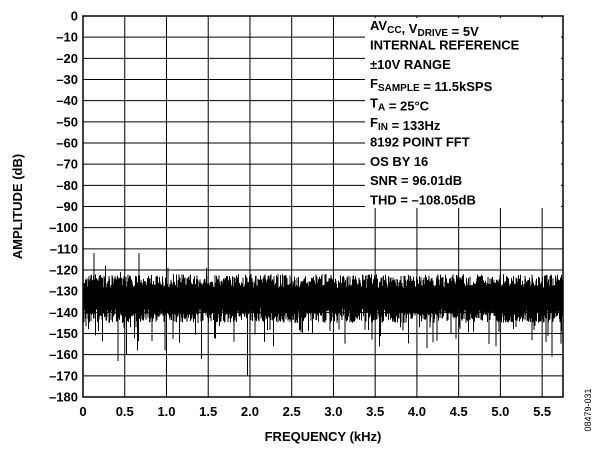  Describe the element at coordinates (378, 25) in the screenshot. I see `annotation-text: AV` at that location.